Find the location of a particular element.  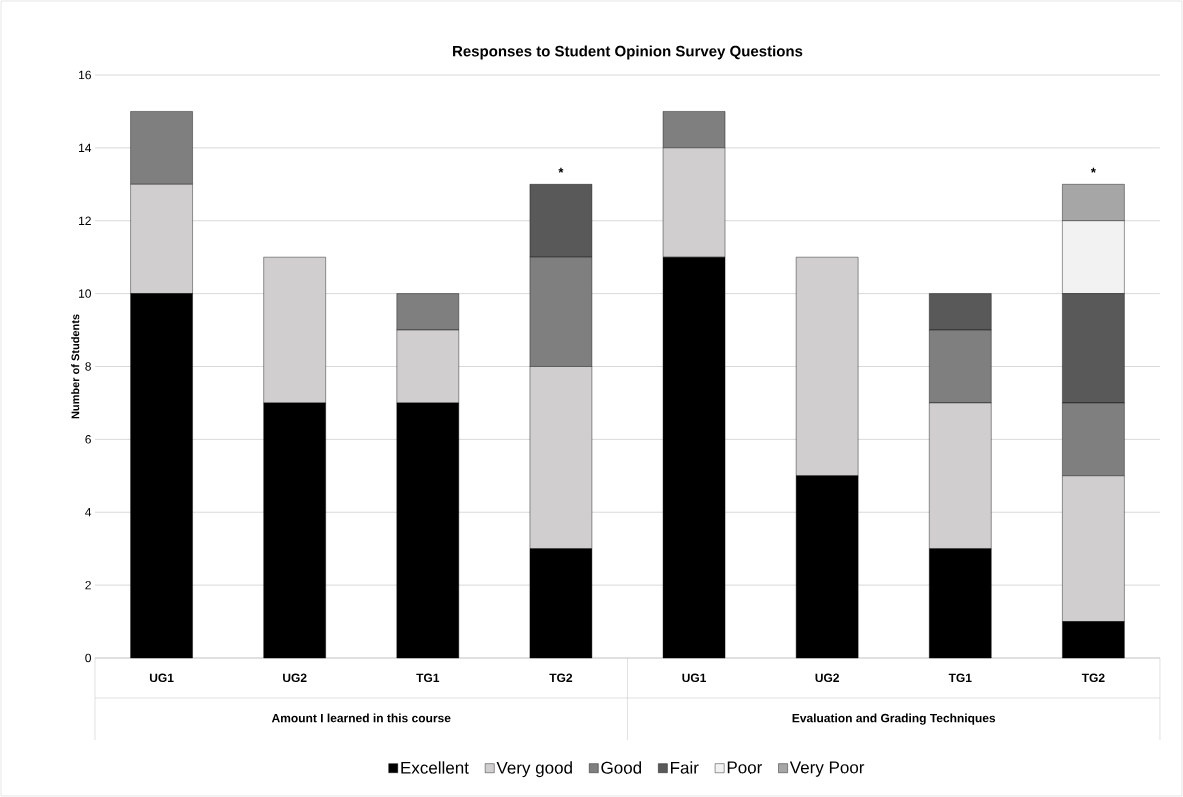

y-tick-label: 6 is located at coordinates (88, 439).